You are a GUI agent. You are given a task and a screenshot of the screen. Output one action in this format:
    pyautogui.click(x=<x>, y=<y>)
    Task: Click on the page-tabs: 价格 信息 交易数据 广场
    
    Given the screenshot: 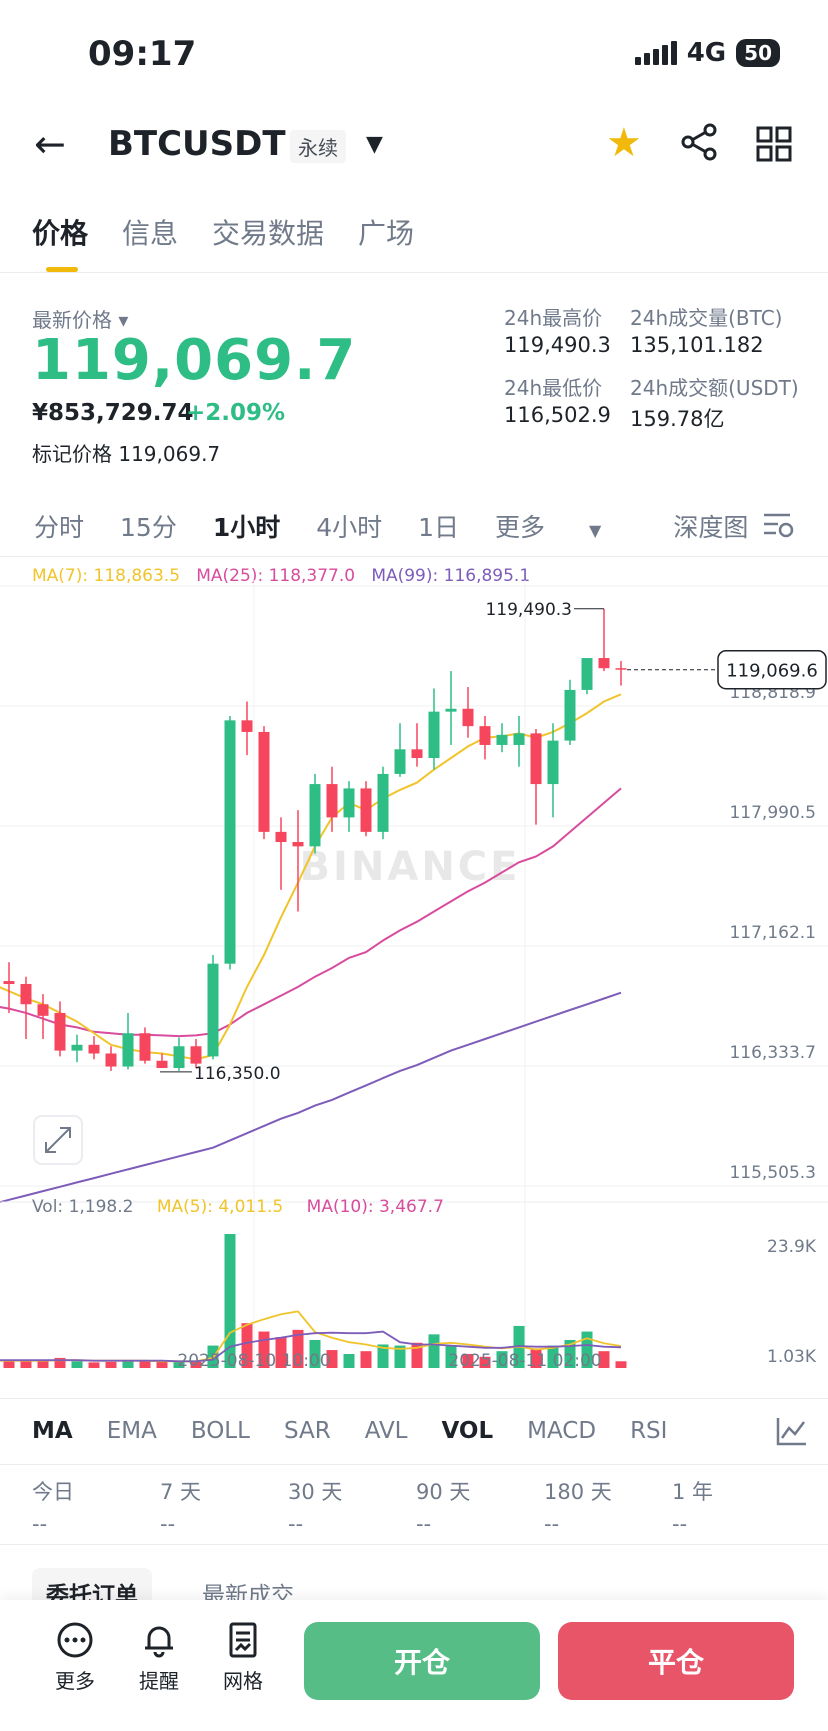 What is the action you would take?
    pyautogui.click(x=223, y=242)
    